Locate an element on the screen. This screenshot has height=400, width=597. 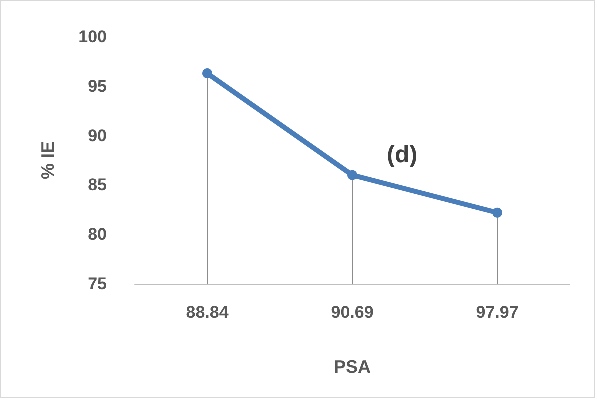
x-tick-label: 97.97 is located at coordinates (497, 312).